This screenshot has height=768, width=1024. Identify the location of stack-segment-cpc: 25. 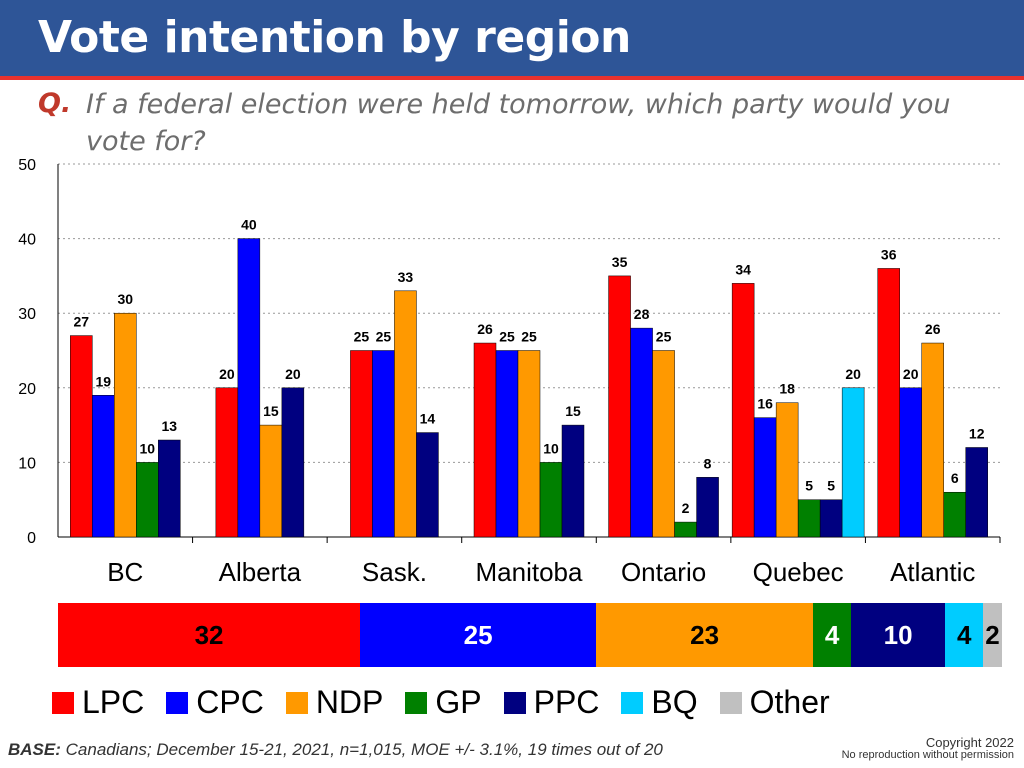
(478, 635).